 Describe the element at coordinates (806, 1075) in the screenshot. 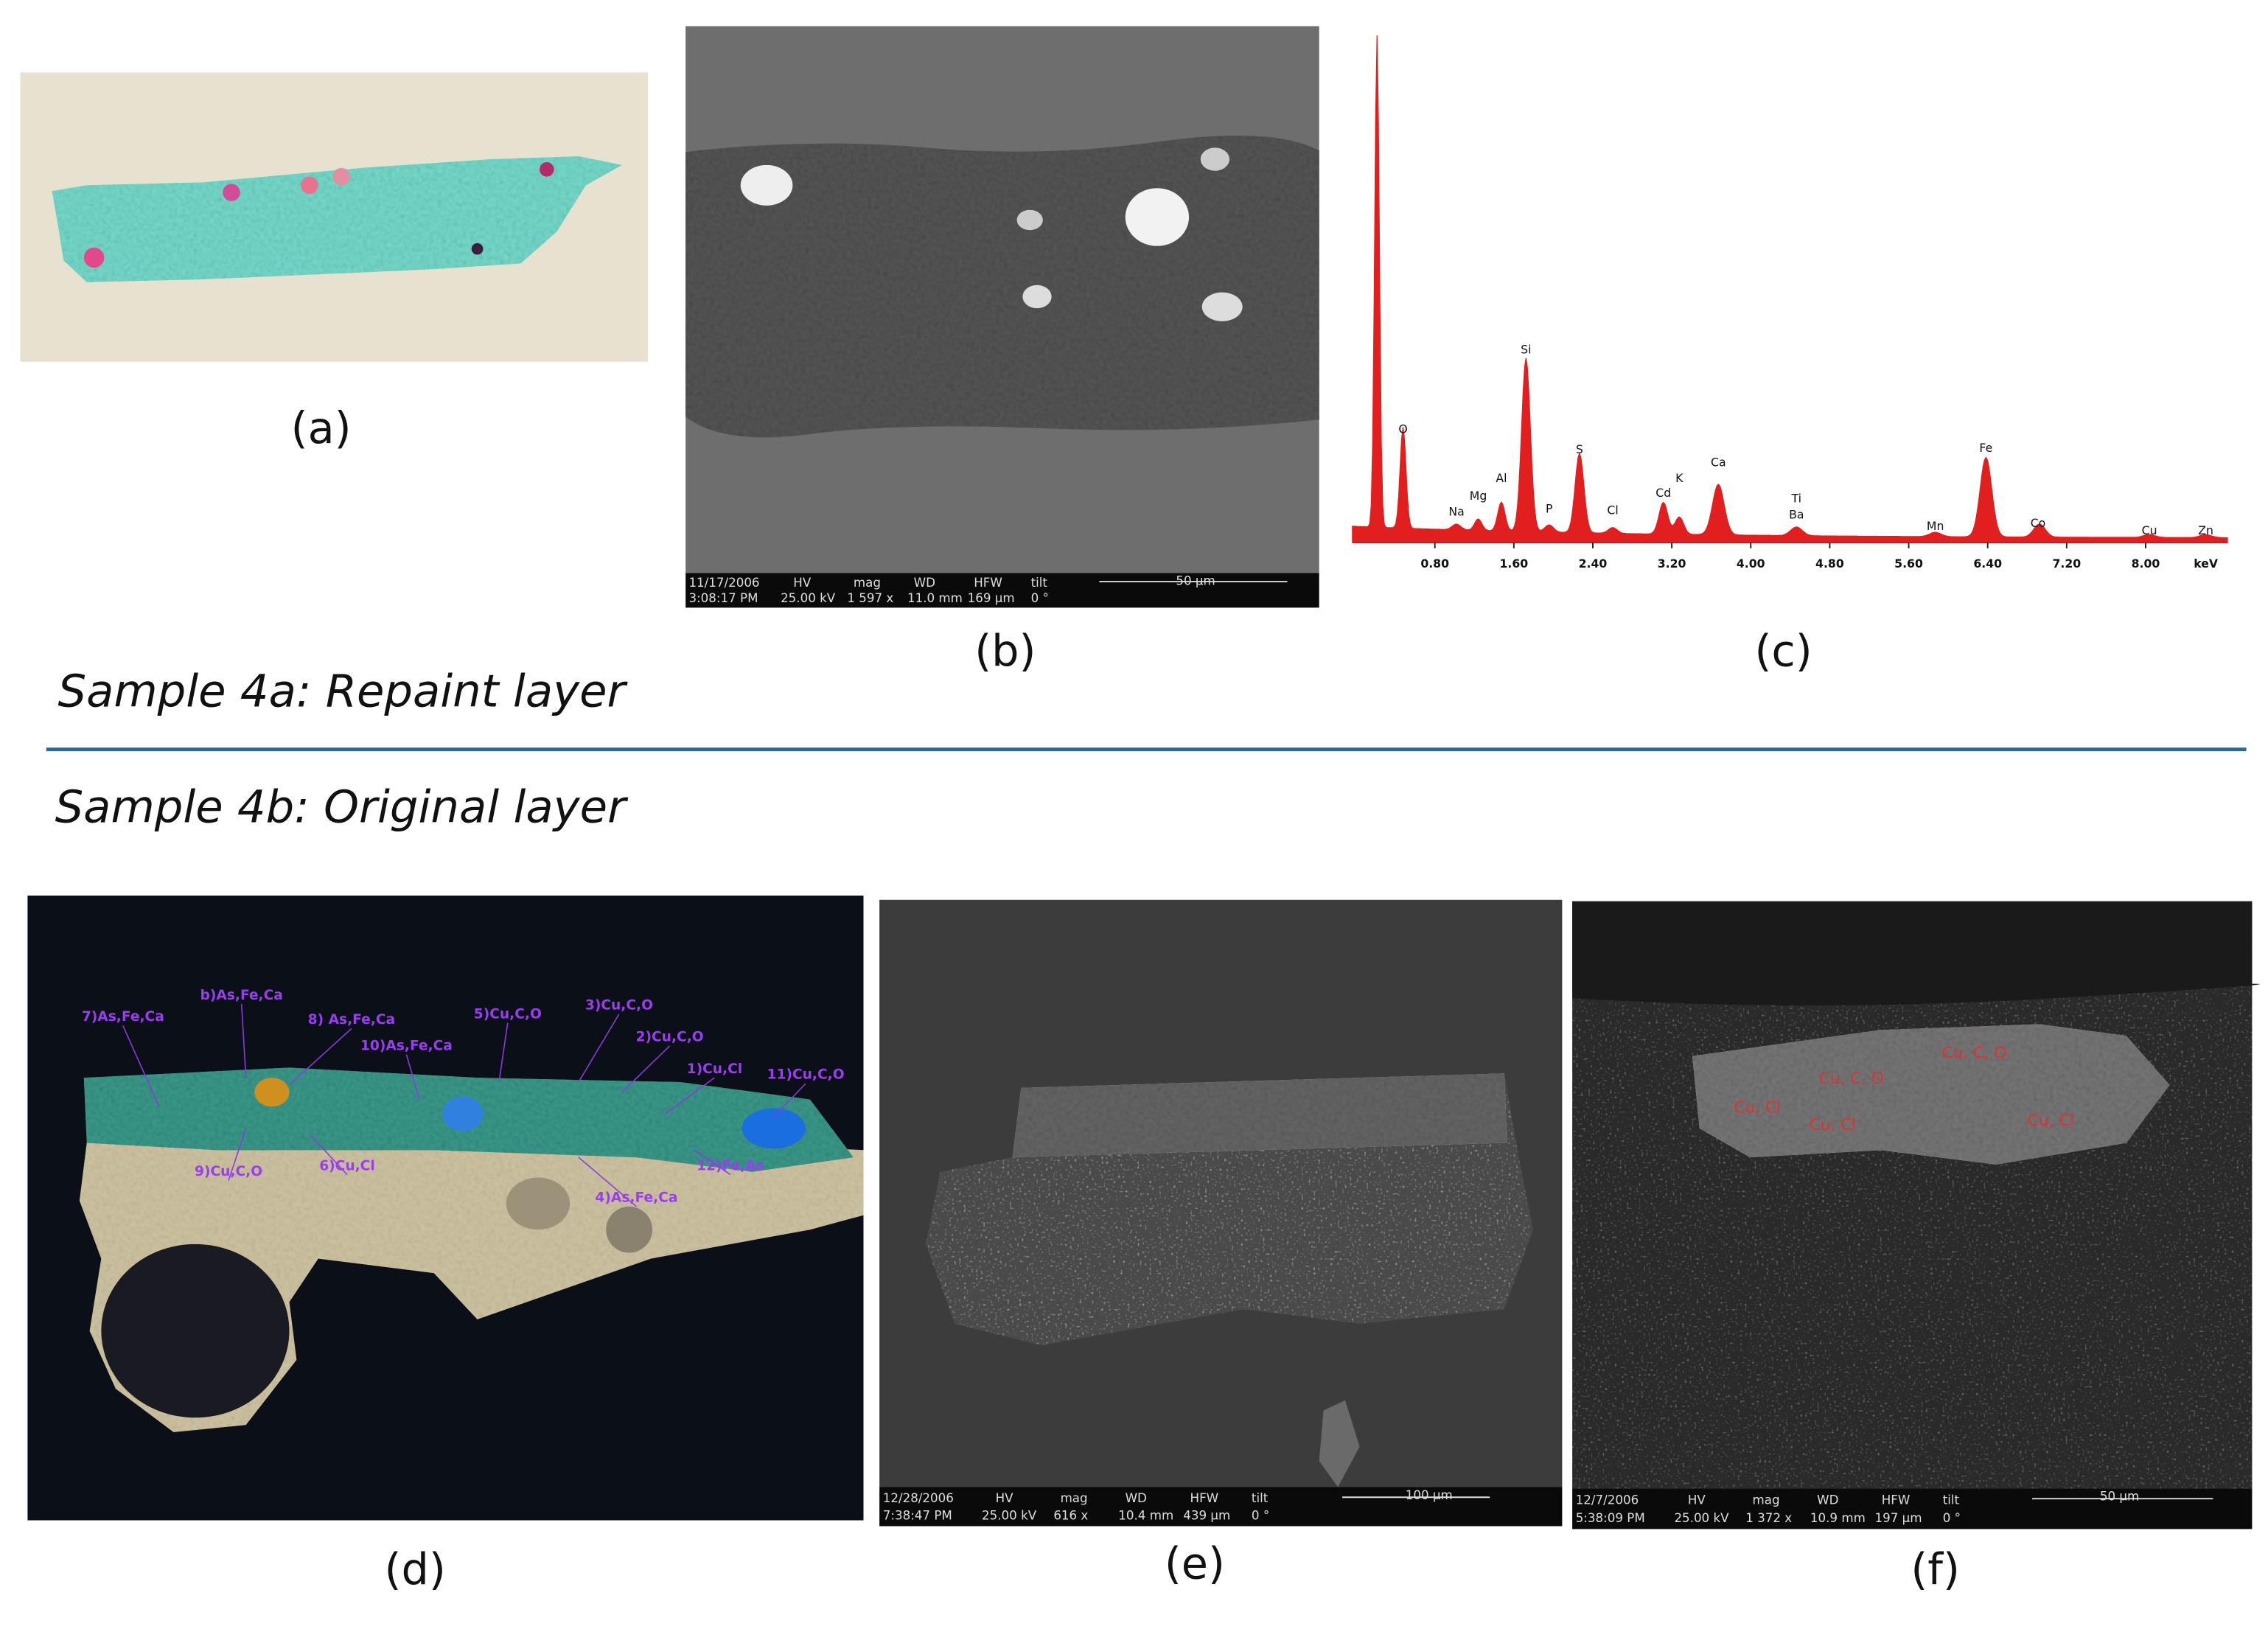

I see `annotation: 11)Cu,C,O` at that location.